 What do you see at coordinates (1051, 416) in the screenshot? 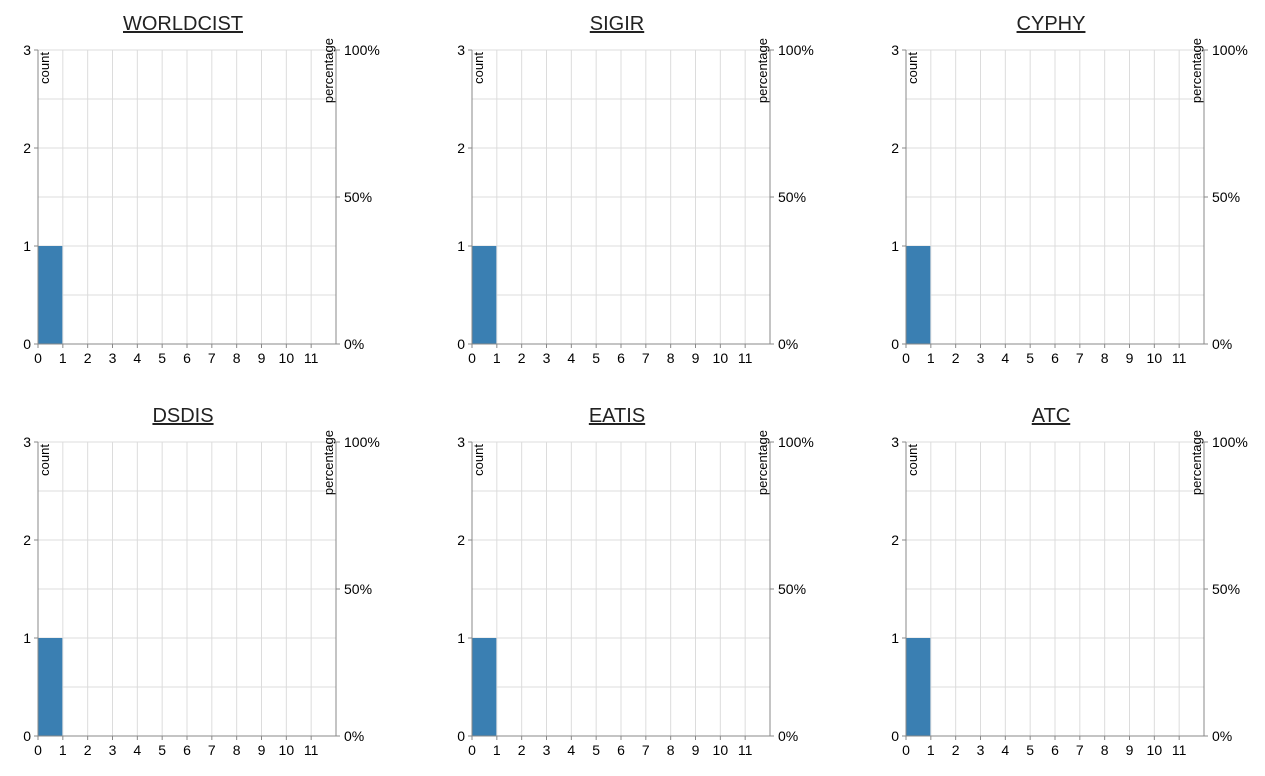
I see `chart-title: ATC` at bounding box center [1051, 416].